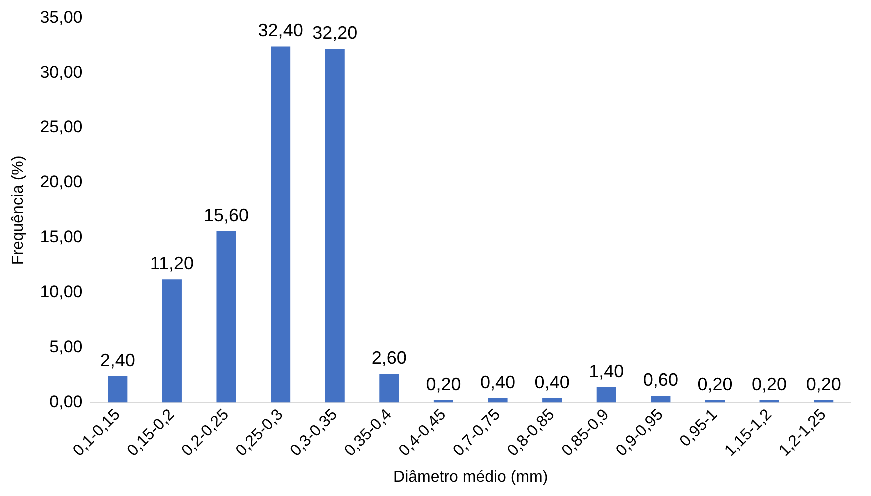 This screenshot has width=871, height=496. I want to click on y-tick-label: 0,00, so click(66, 402).